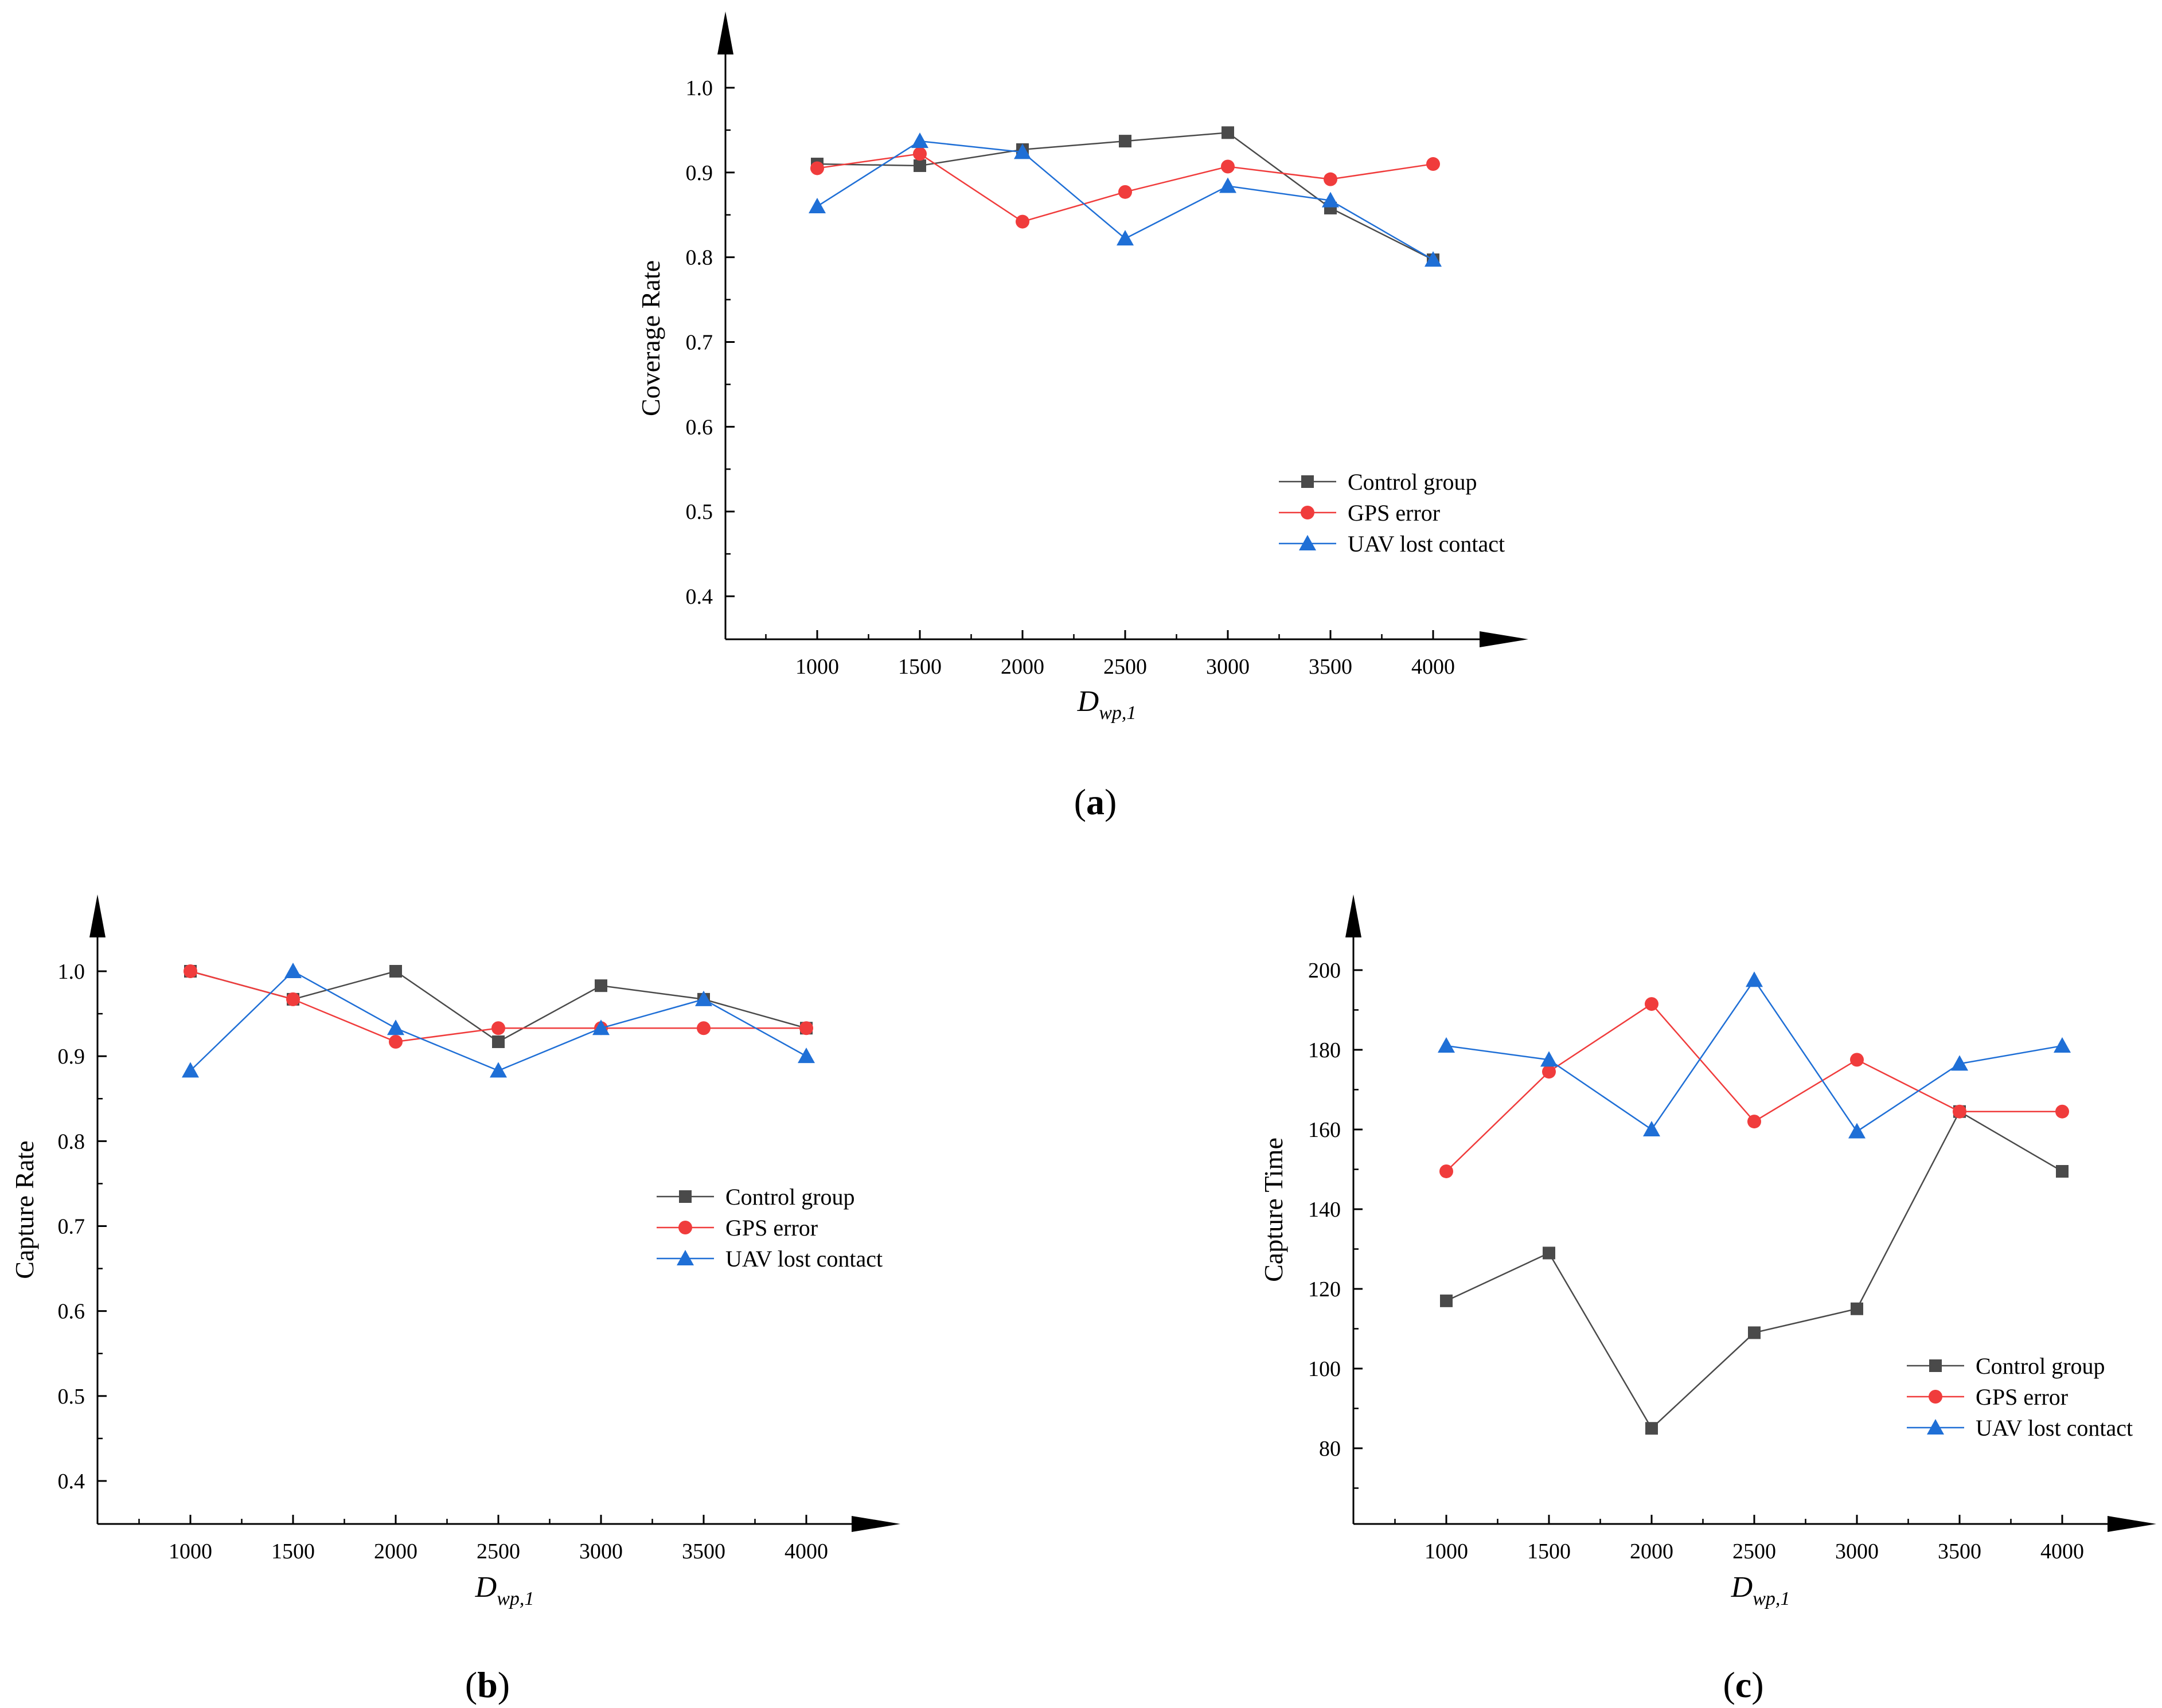 The height and width of the screenshot is (1708, 2162). I want to click on x-tick-label: 3000, so click(1857, 1551).